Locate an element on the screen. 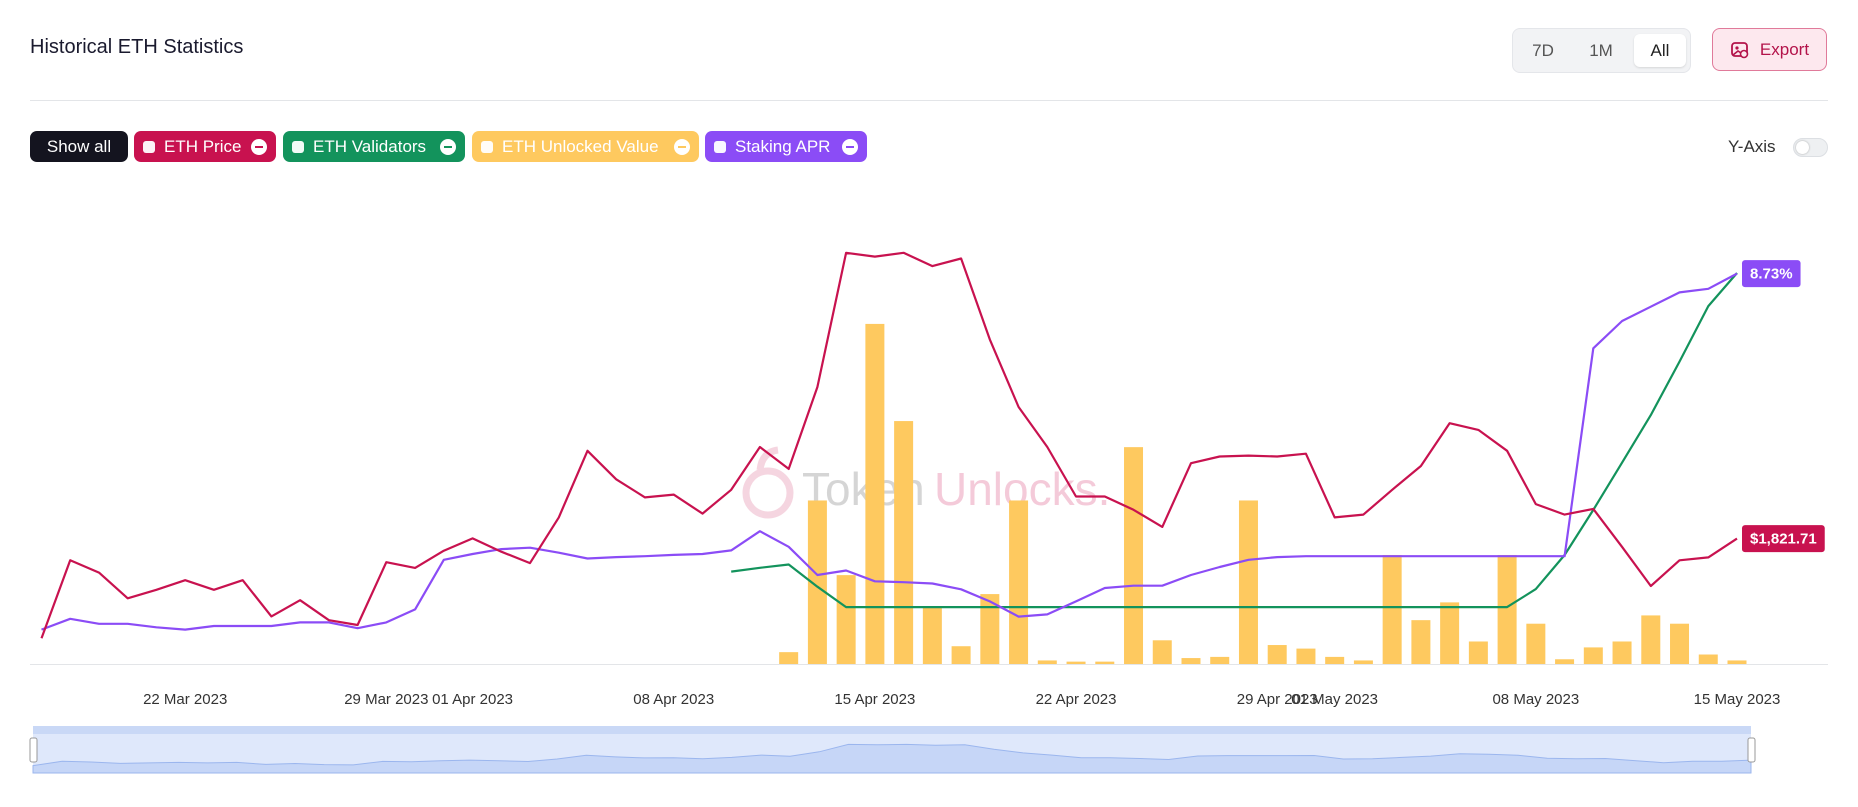 This screenshot has width=1858, height=807. show-all-label: Show all is located at coordinates (79, 146).